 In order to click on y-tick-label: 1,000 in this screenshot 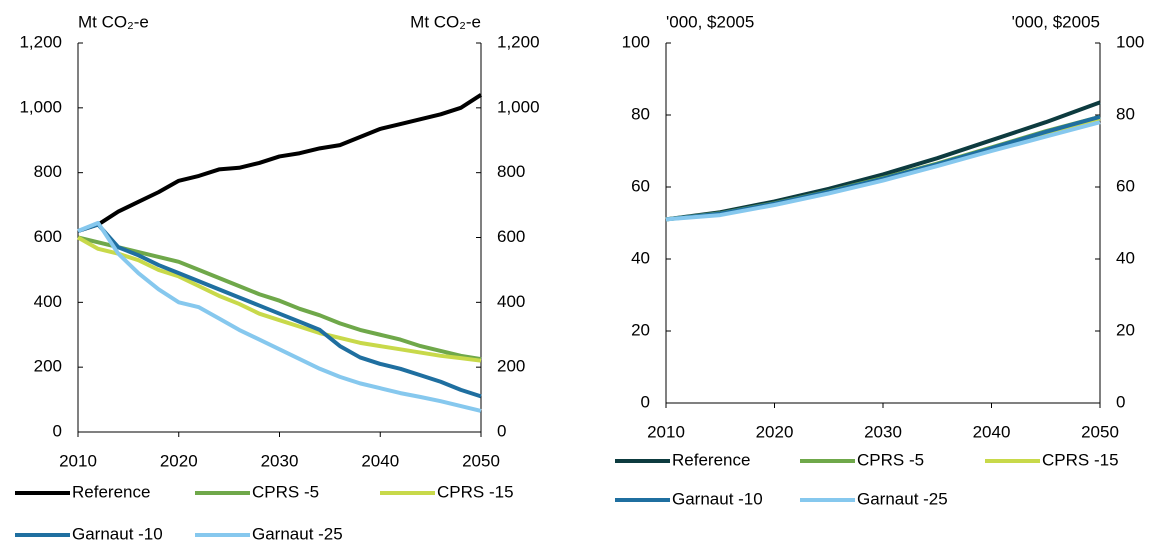, I will do `click(40, 106)`.